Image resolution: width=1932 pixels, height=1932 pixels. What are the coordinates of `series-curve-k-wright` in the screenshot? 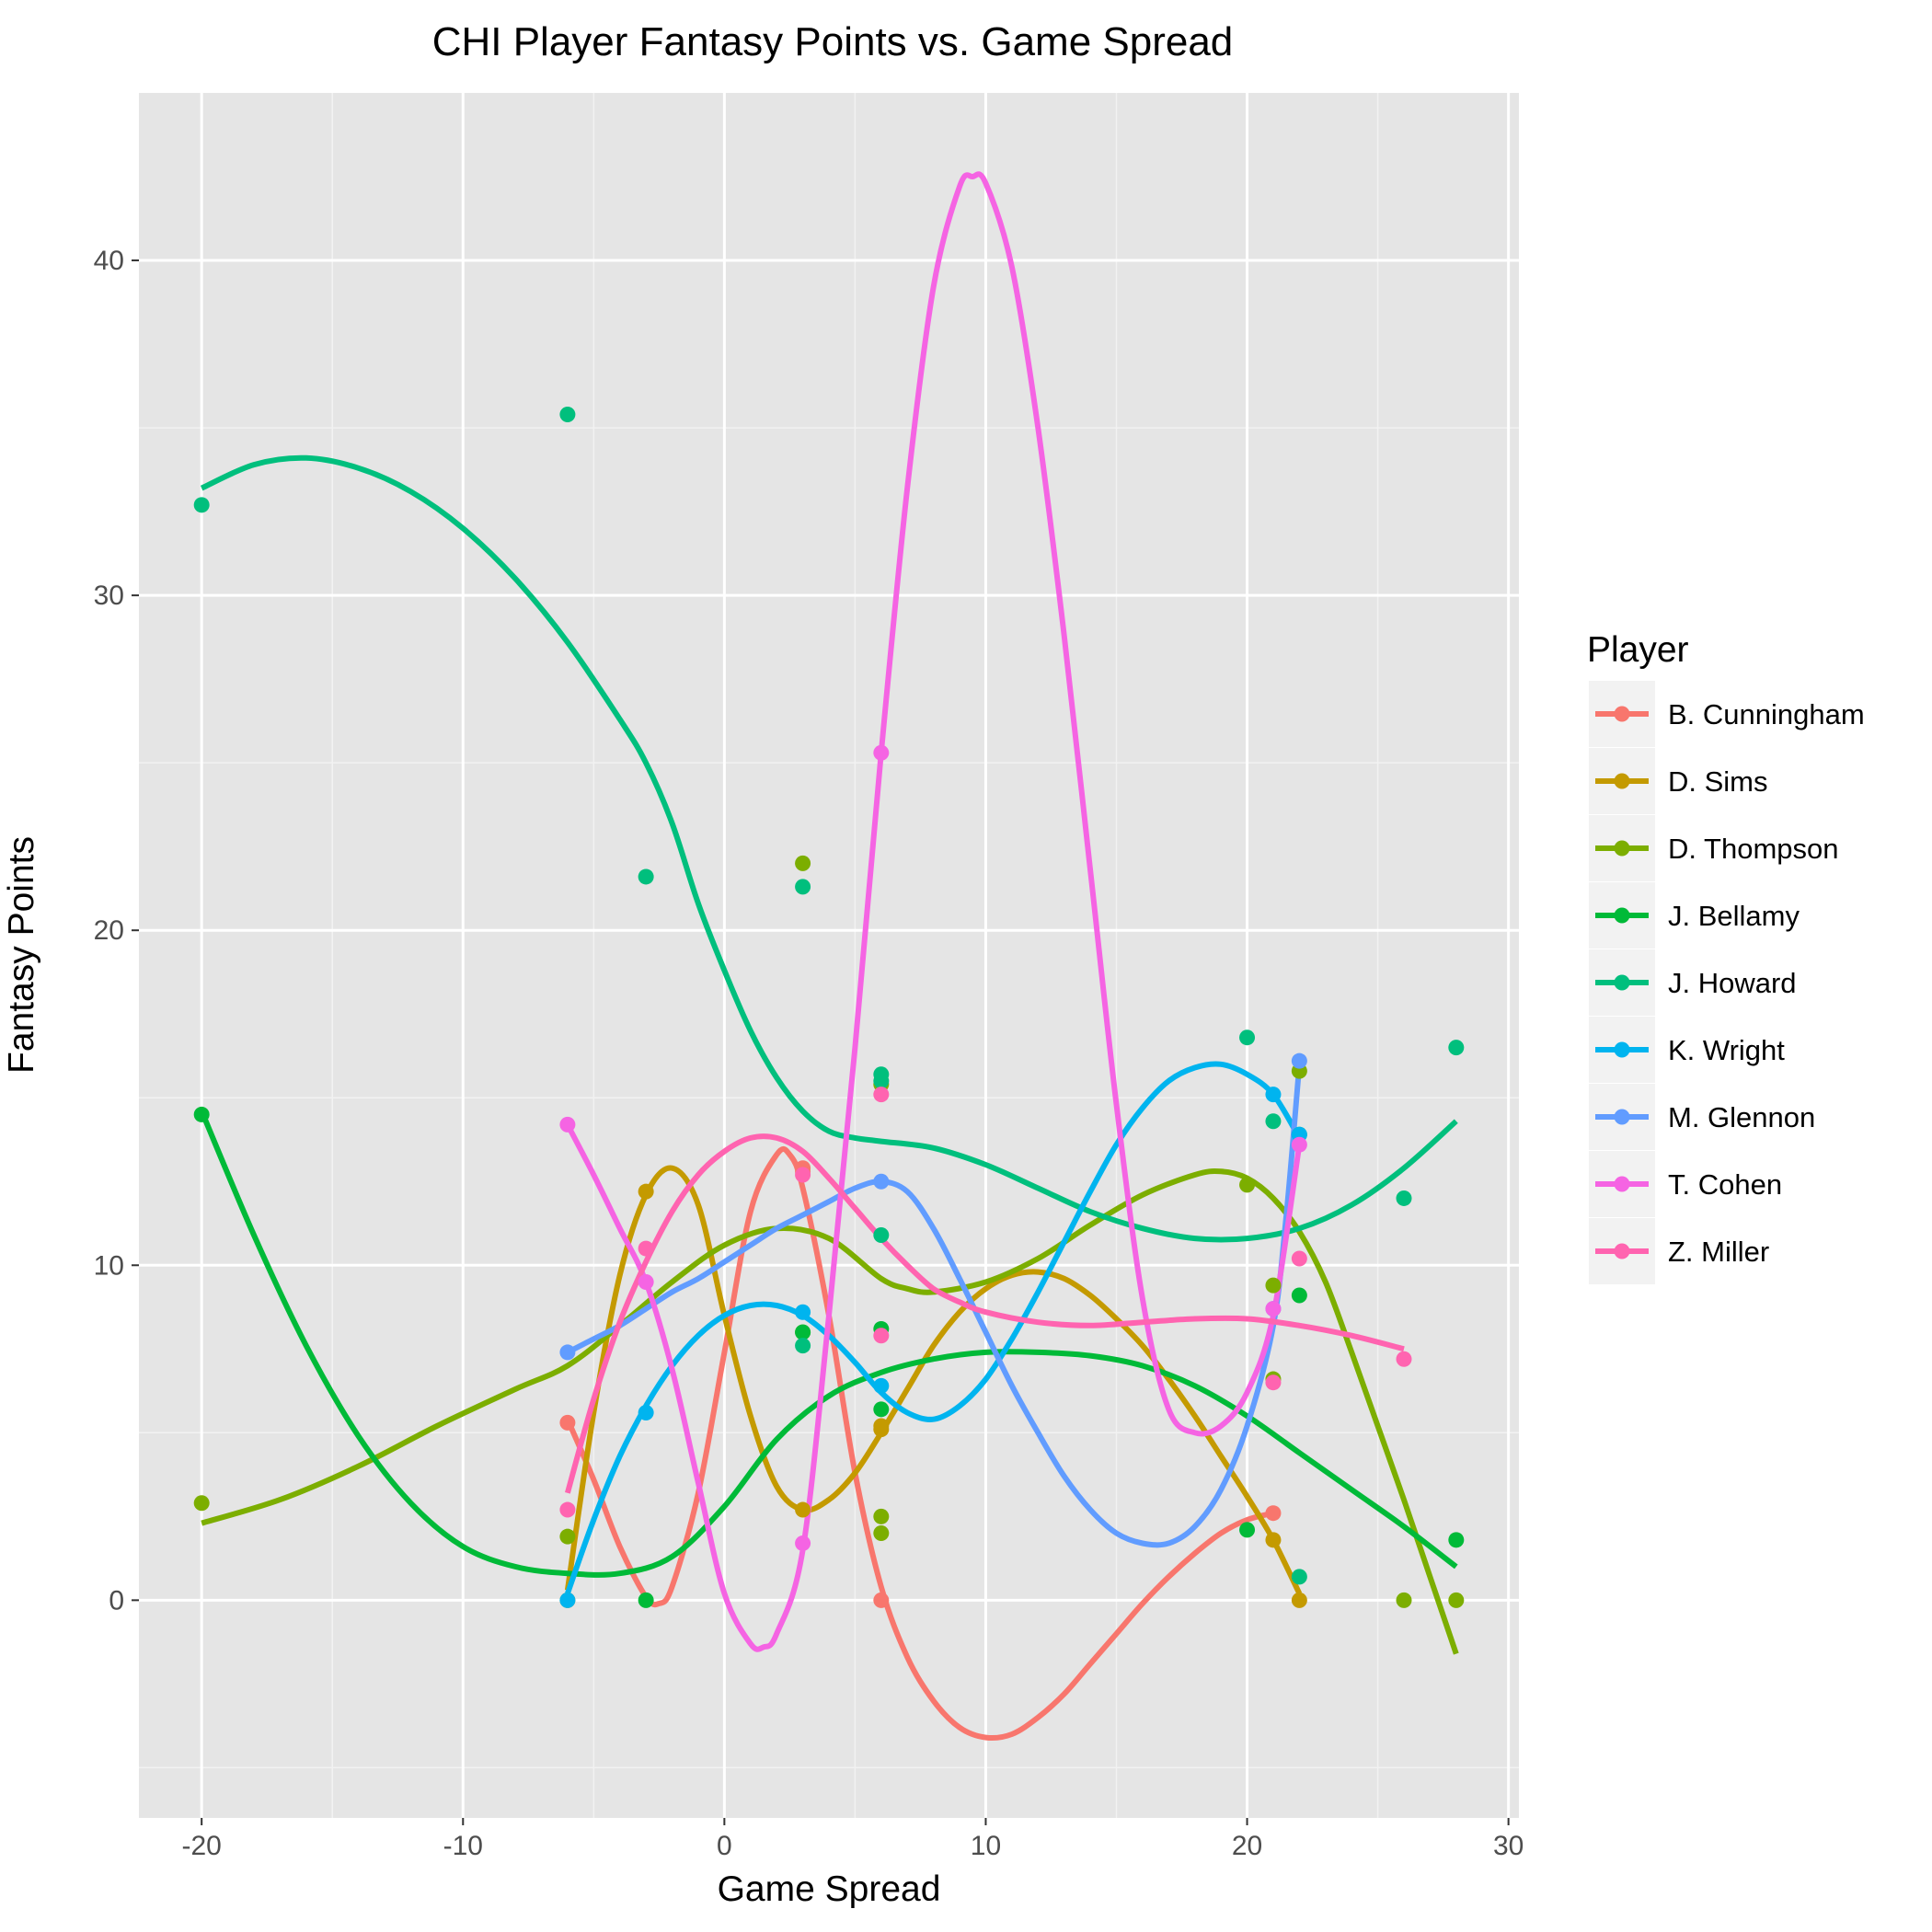 It's located at (933, 1328).